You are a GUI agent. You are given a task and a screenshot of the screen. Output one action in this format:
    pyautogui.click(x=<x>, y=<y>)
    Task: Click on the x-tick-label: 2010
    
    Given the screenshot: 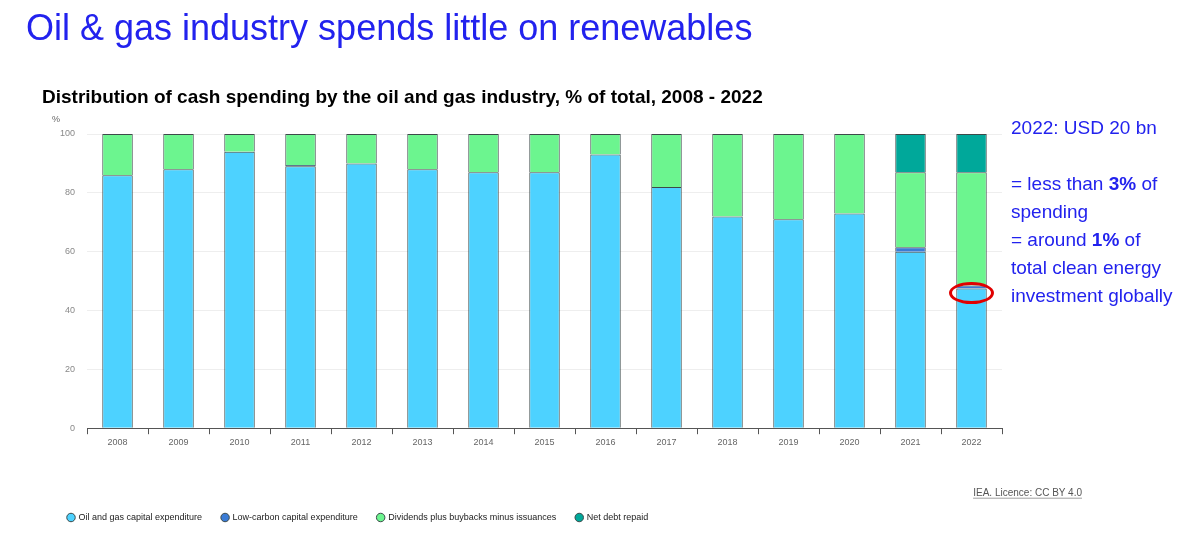 What is the action you would take?
    pyautogui.click(x=239, y=442)
    